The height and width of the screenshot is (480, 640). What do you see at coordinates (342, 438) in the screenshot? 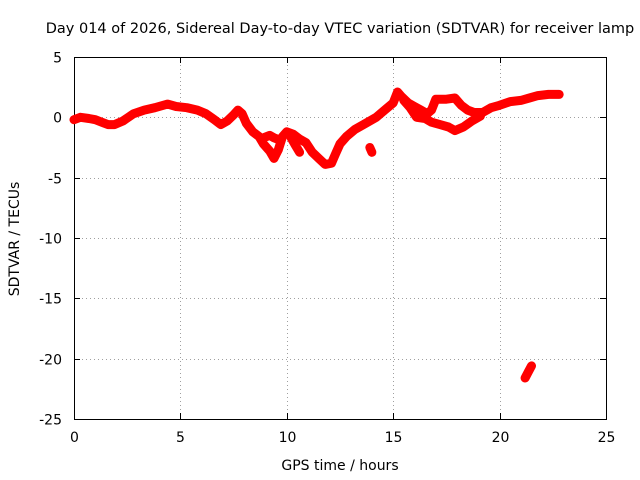
I see `x-tick-labels: 0 5 10 15 20 25` at bounding box center [342, 438].